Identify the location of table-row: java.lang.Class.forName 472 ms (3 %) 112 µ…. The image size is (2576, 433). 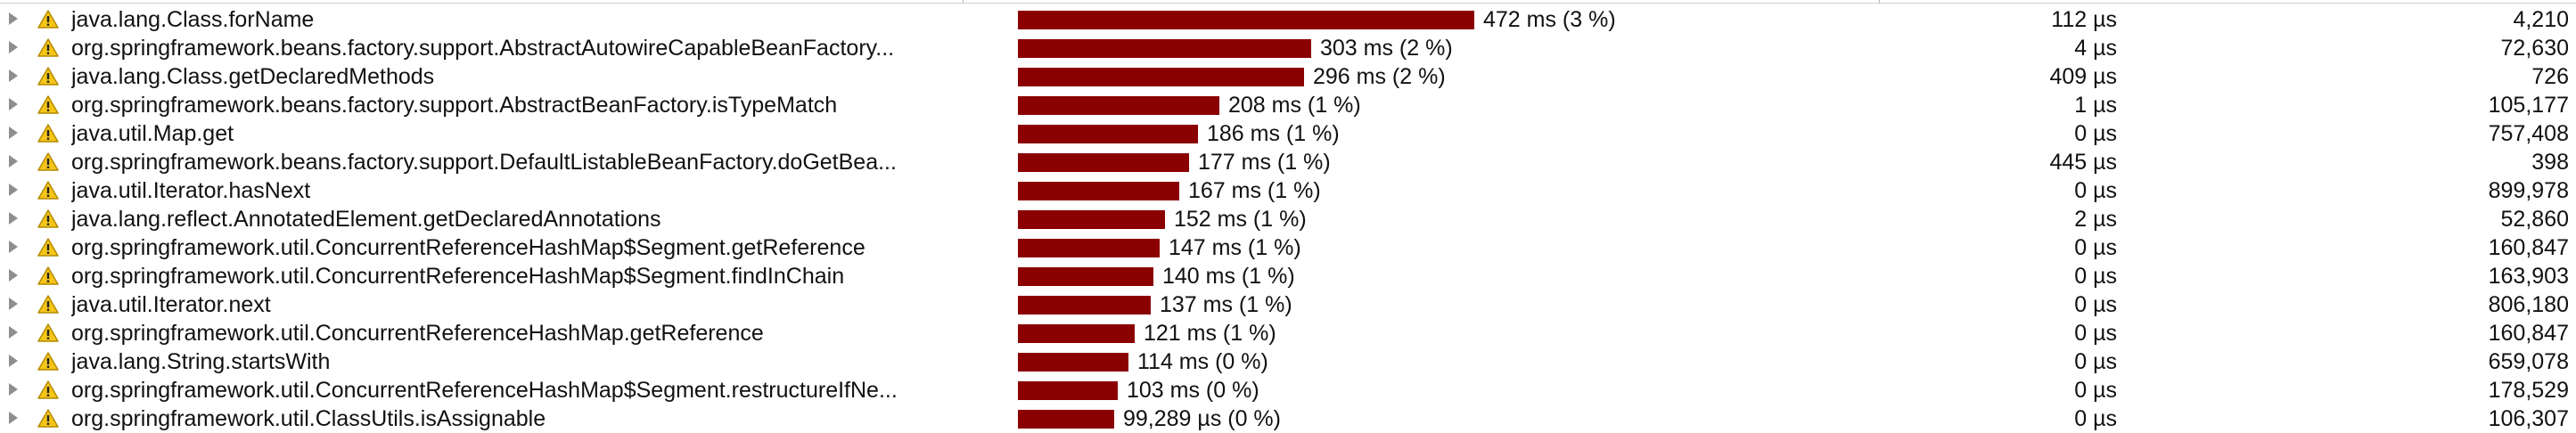
(1288, 19).